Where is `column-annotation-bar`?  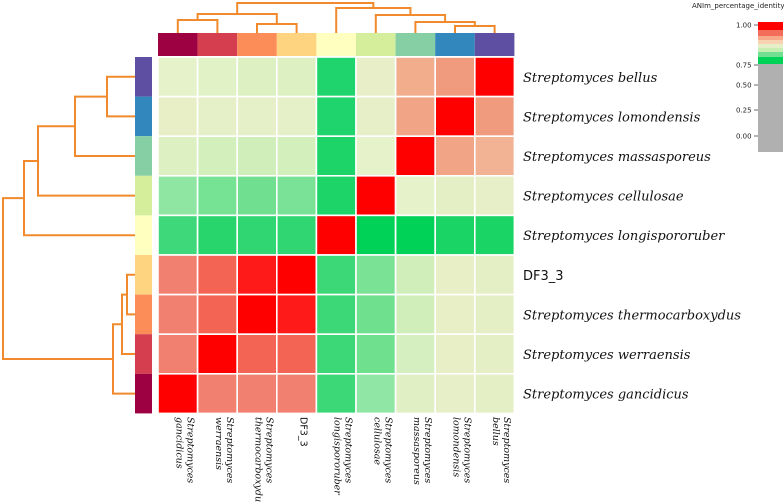 column-annotation-bar is located at coordinates (336, 44).